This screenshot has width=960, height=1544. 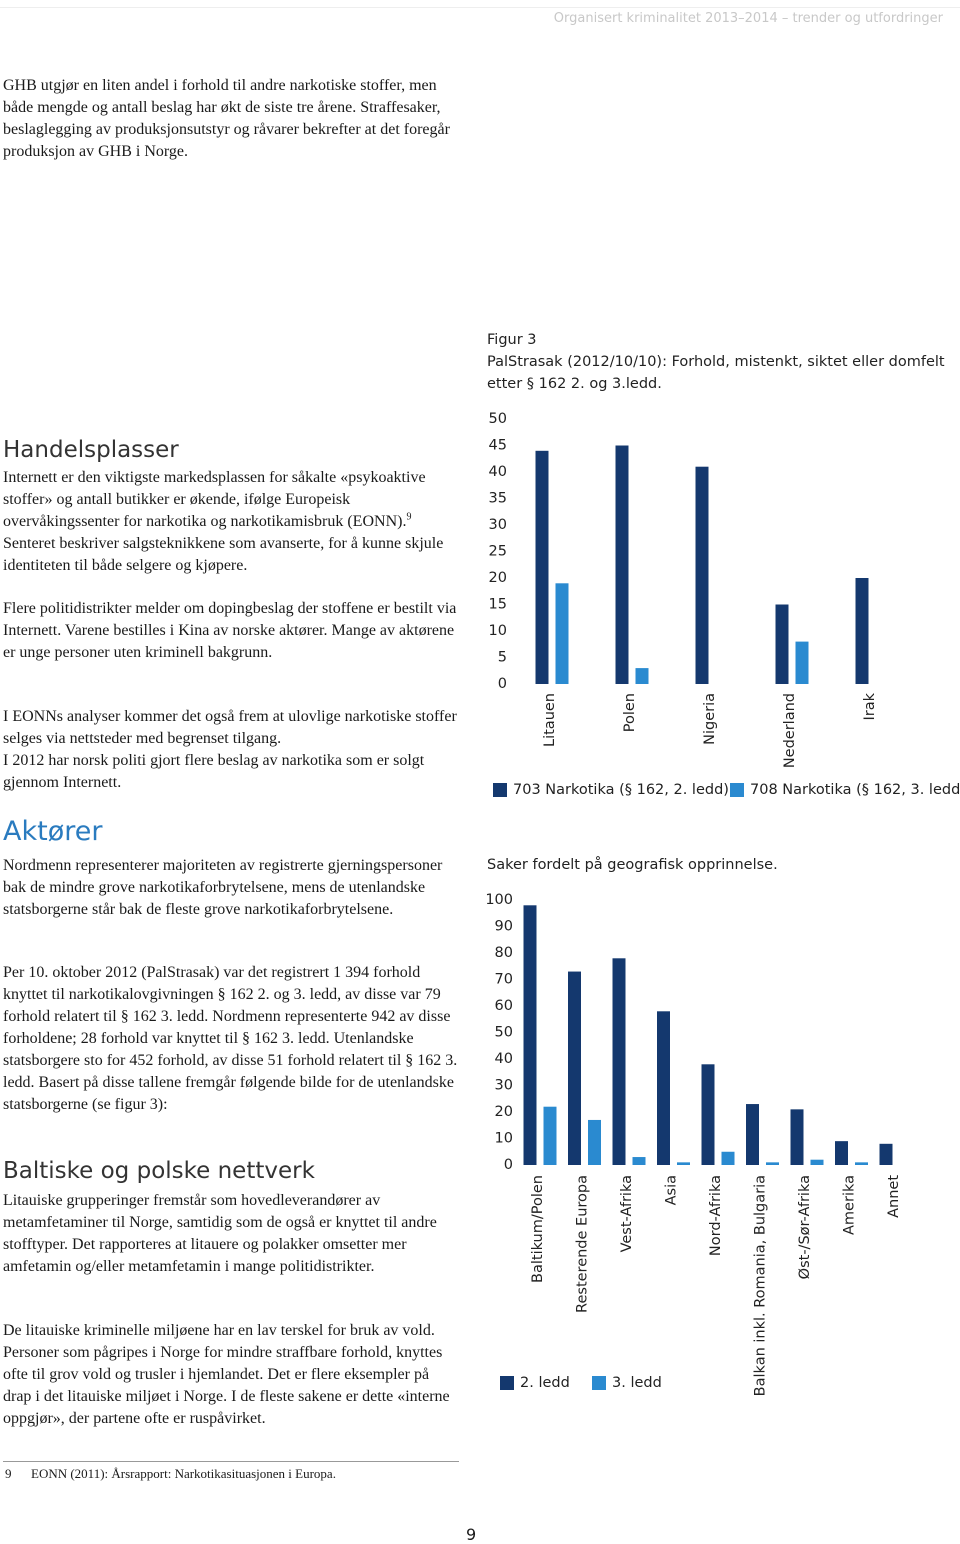 I want to click on x-tick-label: Nord-Afrika, so click(x=716, y=1215).